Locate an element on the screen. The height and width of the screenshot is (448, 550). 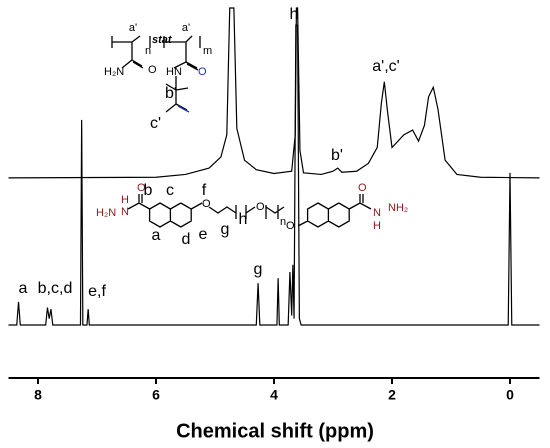
structure-label: h is located at coordinates (243, 219).